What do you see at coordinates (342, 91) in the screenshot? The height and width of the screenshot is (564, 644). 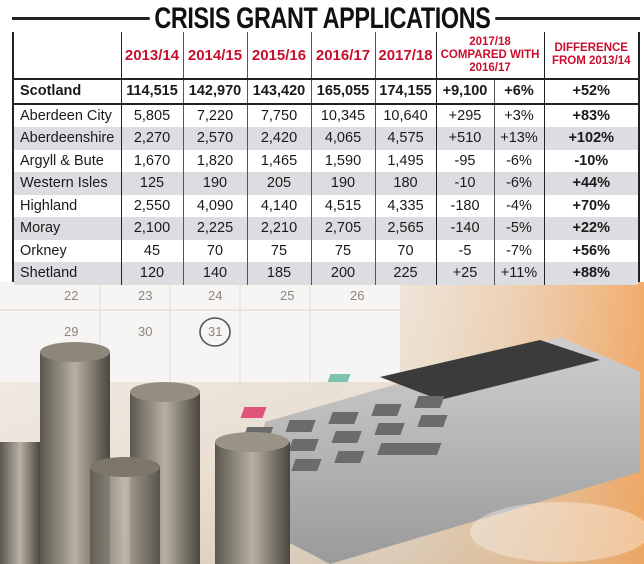 I see `value-cell: 165,055` at bounding box center [342, 91].